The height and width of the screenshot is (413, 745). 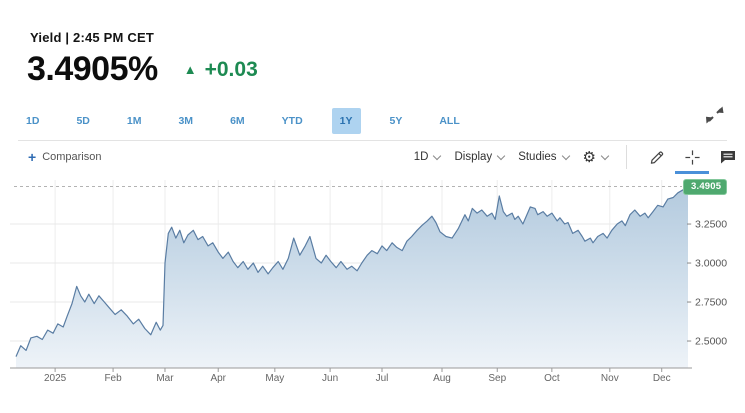 What do you see at coordinates (113, 378) in the screenshot?
I see `svg-text: Feb` at bounding box center [113, 378].